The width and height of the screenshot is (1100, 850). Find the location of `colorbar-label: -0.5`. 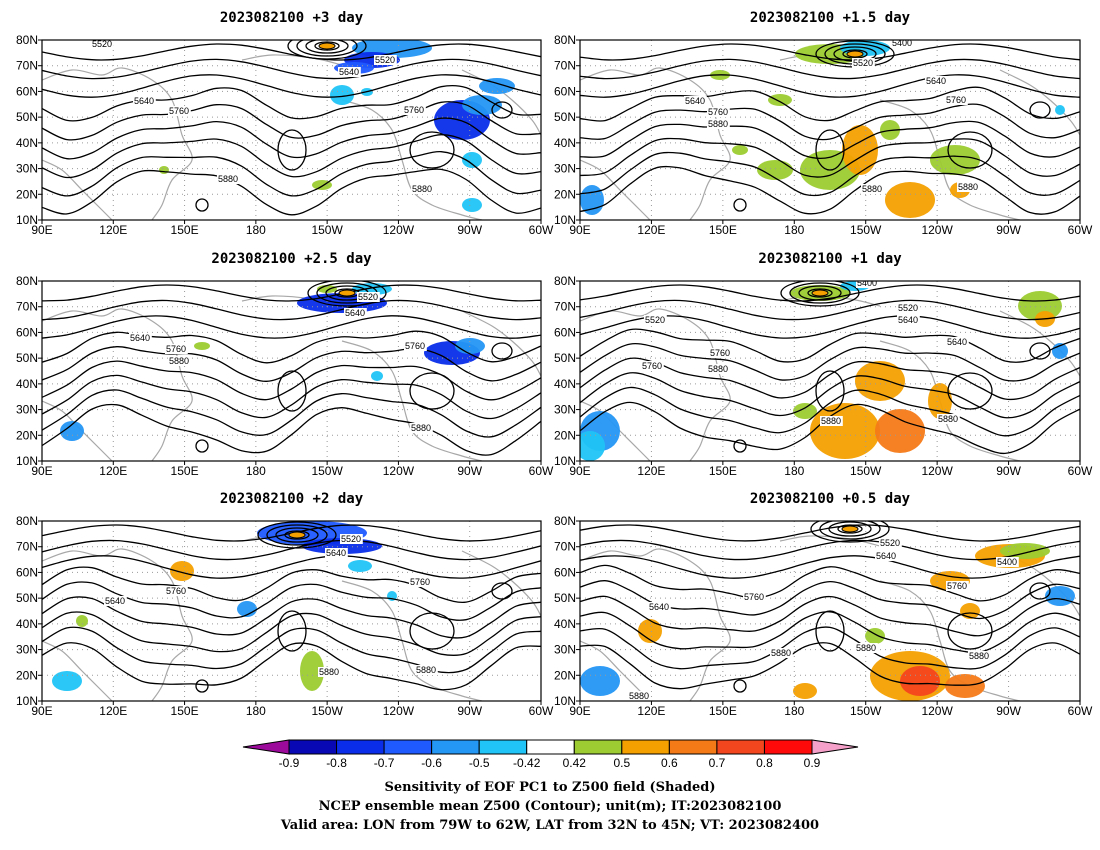

colorbar-label: -0.5 is located at coordinates (479, 763).